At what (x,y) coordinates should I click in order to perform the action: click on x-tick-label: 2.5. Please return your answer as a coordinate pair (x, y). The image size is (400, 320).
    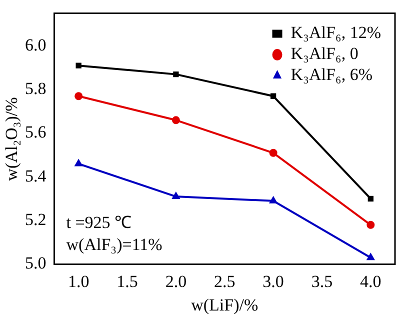
    Looking at the image, I should click on (225, 281).